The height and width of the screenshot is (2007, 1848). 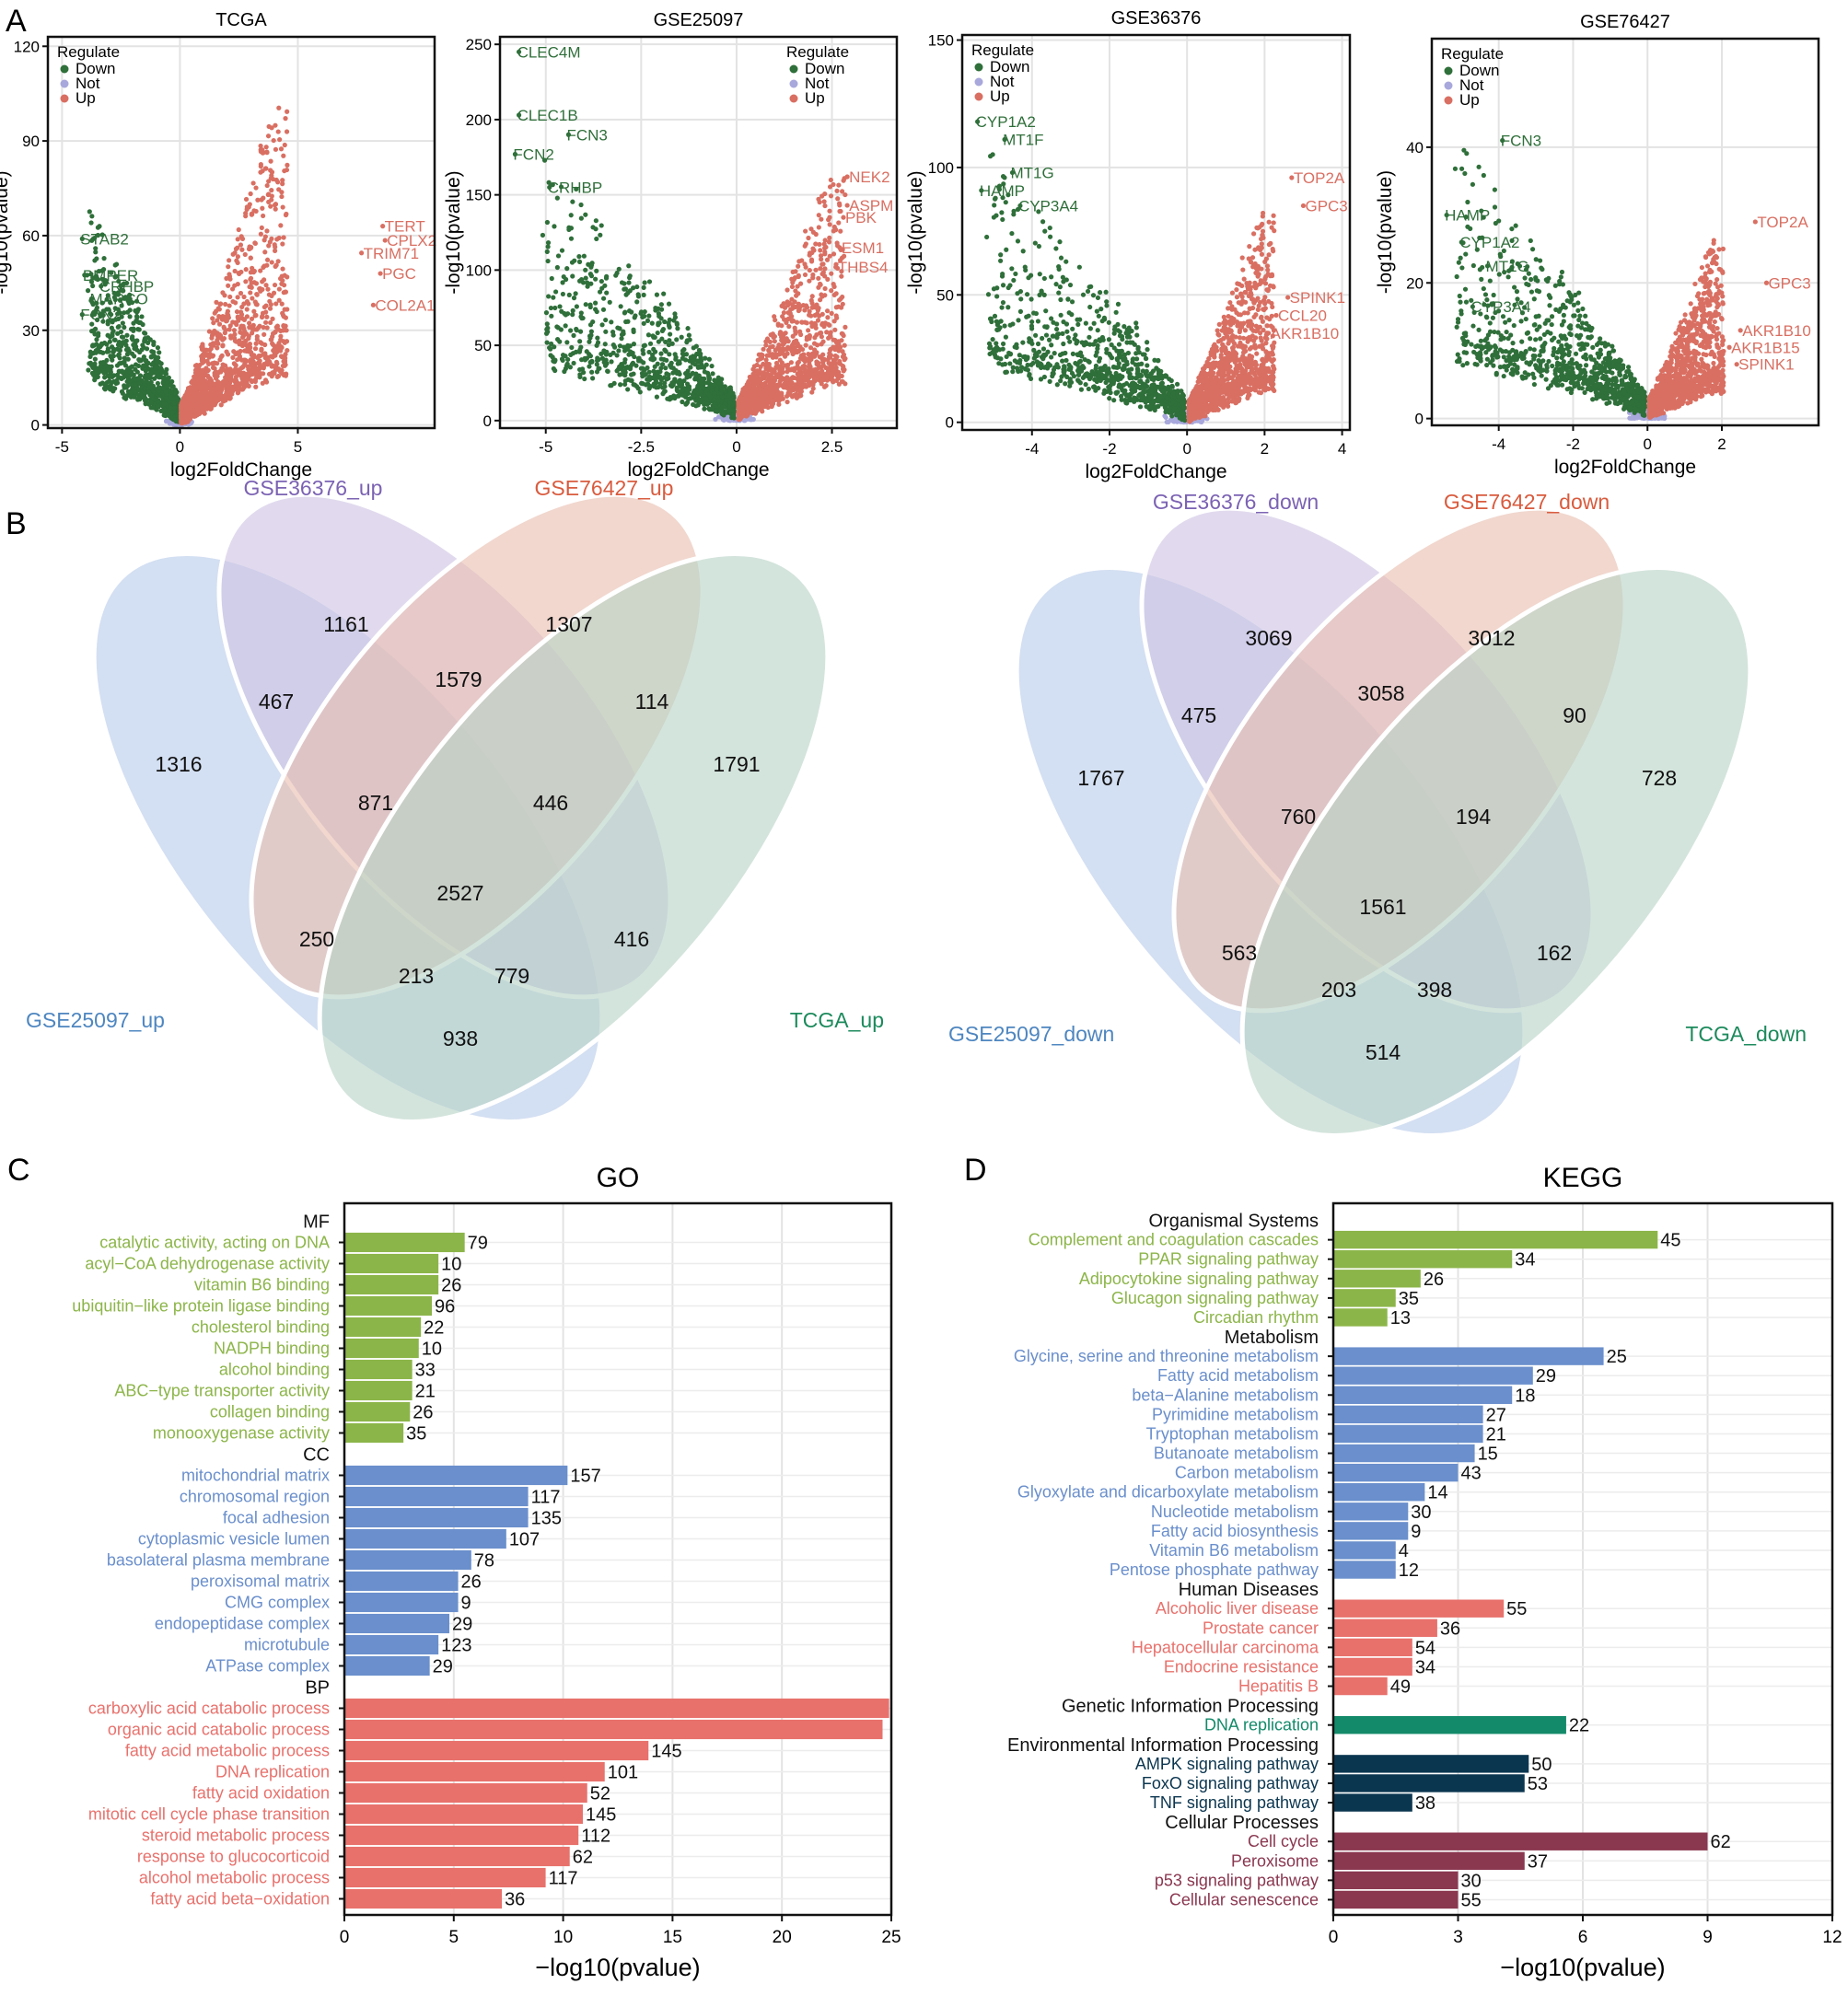 What do you see at coordinates (817, 52) in the screenshot?
I see `legend-title: Regulate` at bounding box center [817, 52].